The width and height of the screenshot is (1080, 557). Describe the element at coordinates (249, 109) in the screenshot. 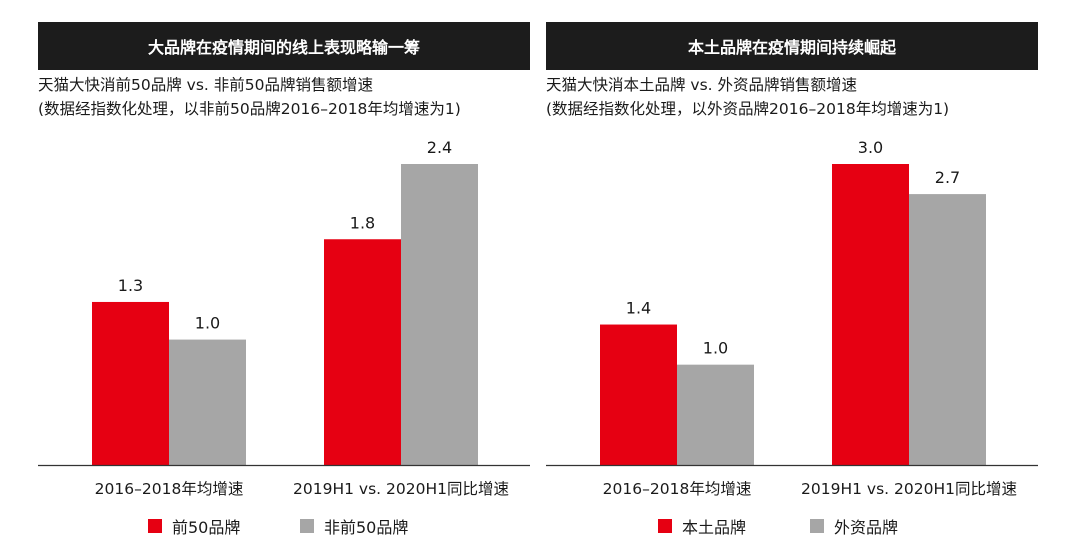

I see `left-chart-subtitle: (数据经指数化处理，以非前50品牌2016–2018年均增速为1)` at that location.